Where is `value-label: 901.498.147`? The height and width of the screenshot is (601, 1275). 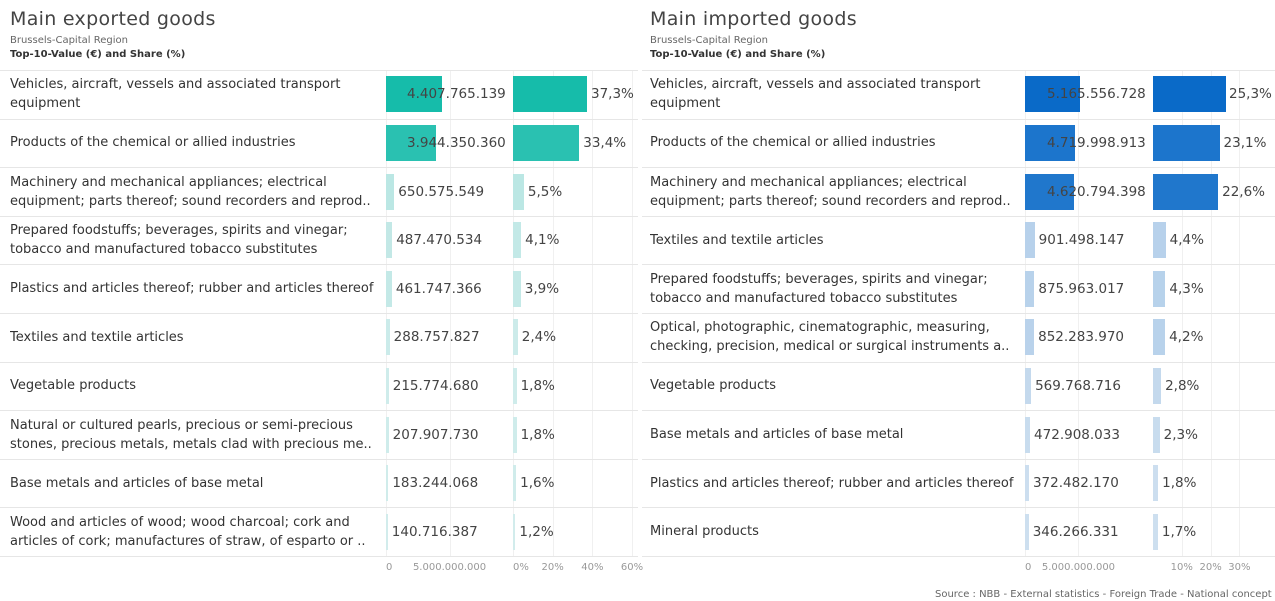
value-label: 901.498.147 is located at coordinates (1081, 240).